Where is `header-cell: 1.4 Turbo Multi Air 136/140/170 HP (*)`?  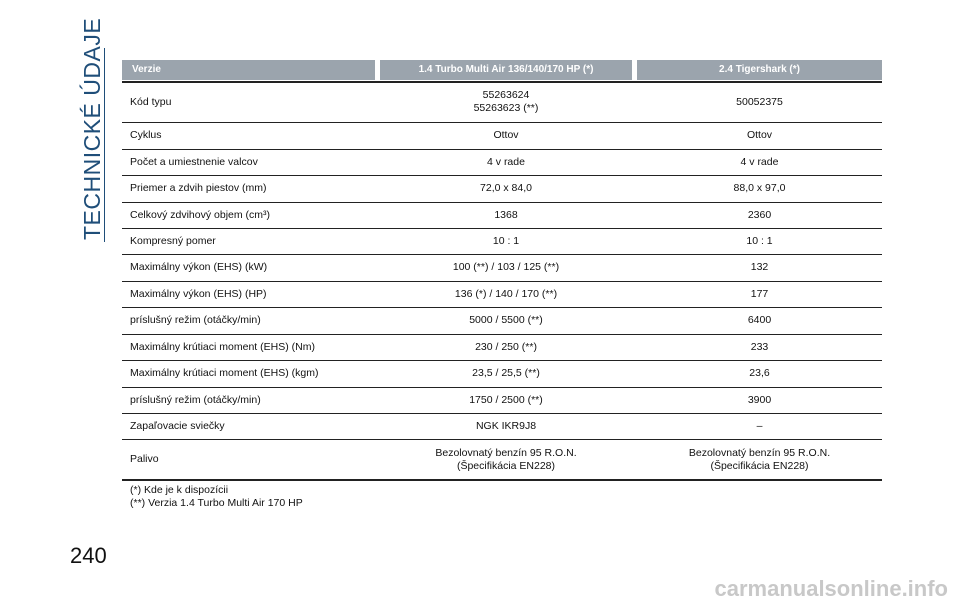 header-cell: 1.4 Turbo Multi Air 136/140/170 HP (*) is located at coordinates (506, 70).